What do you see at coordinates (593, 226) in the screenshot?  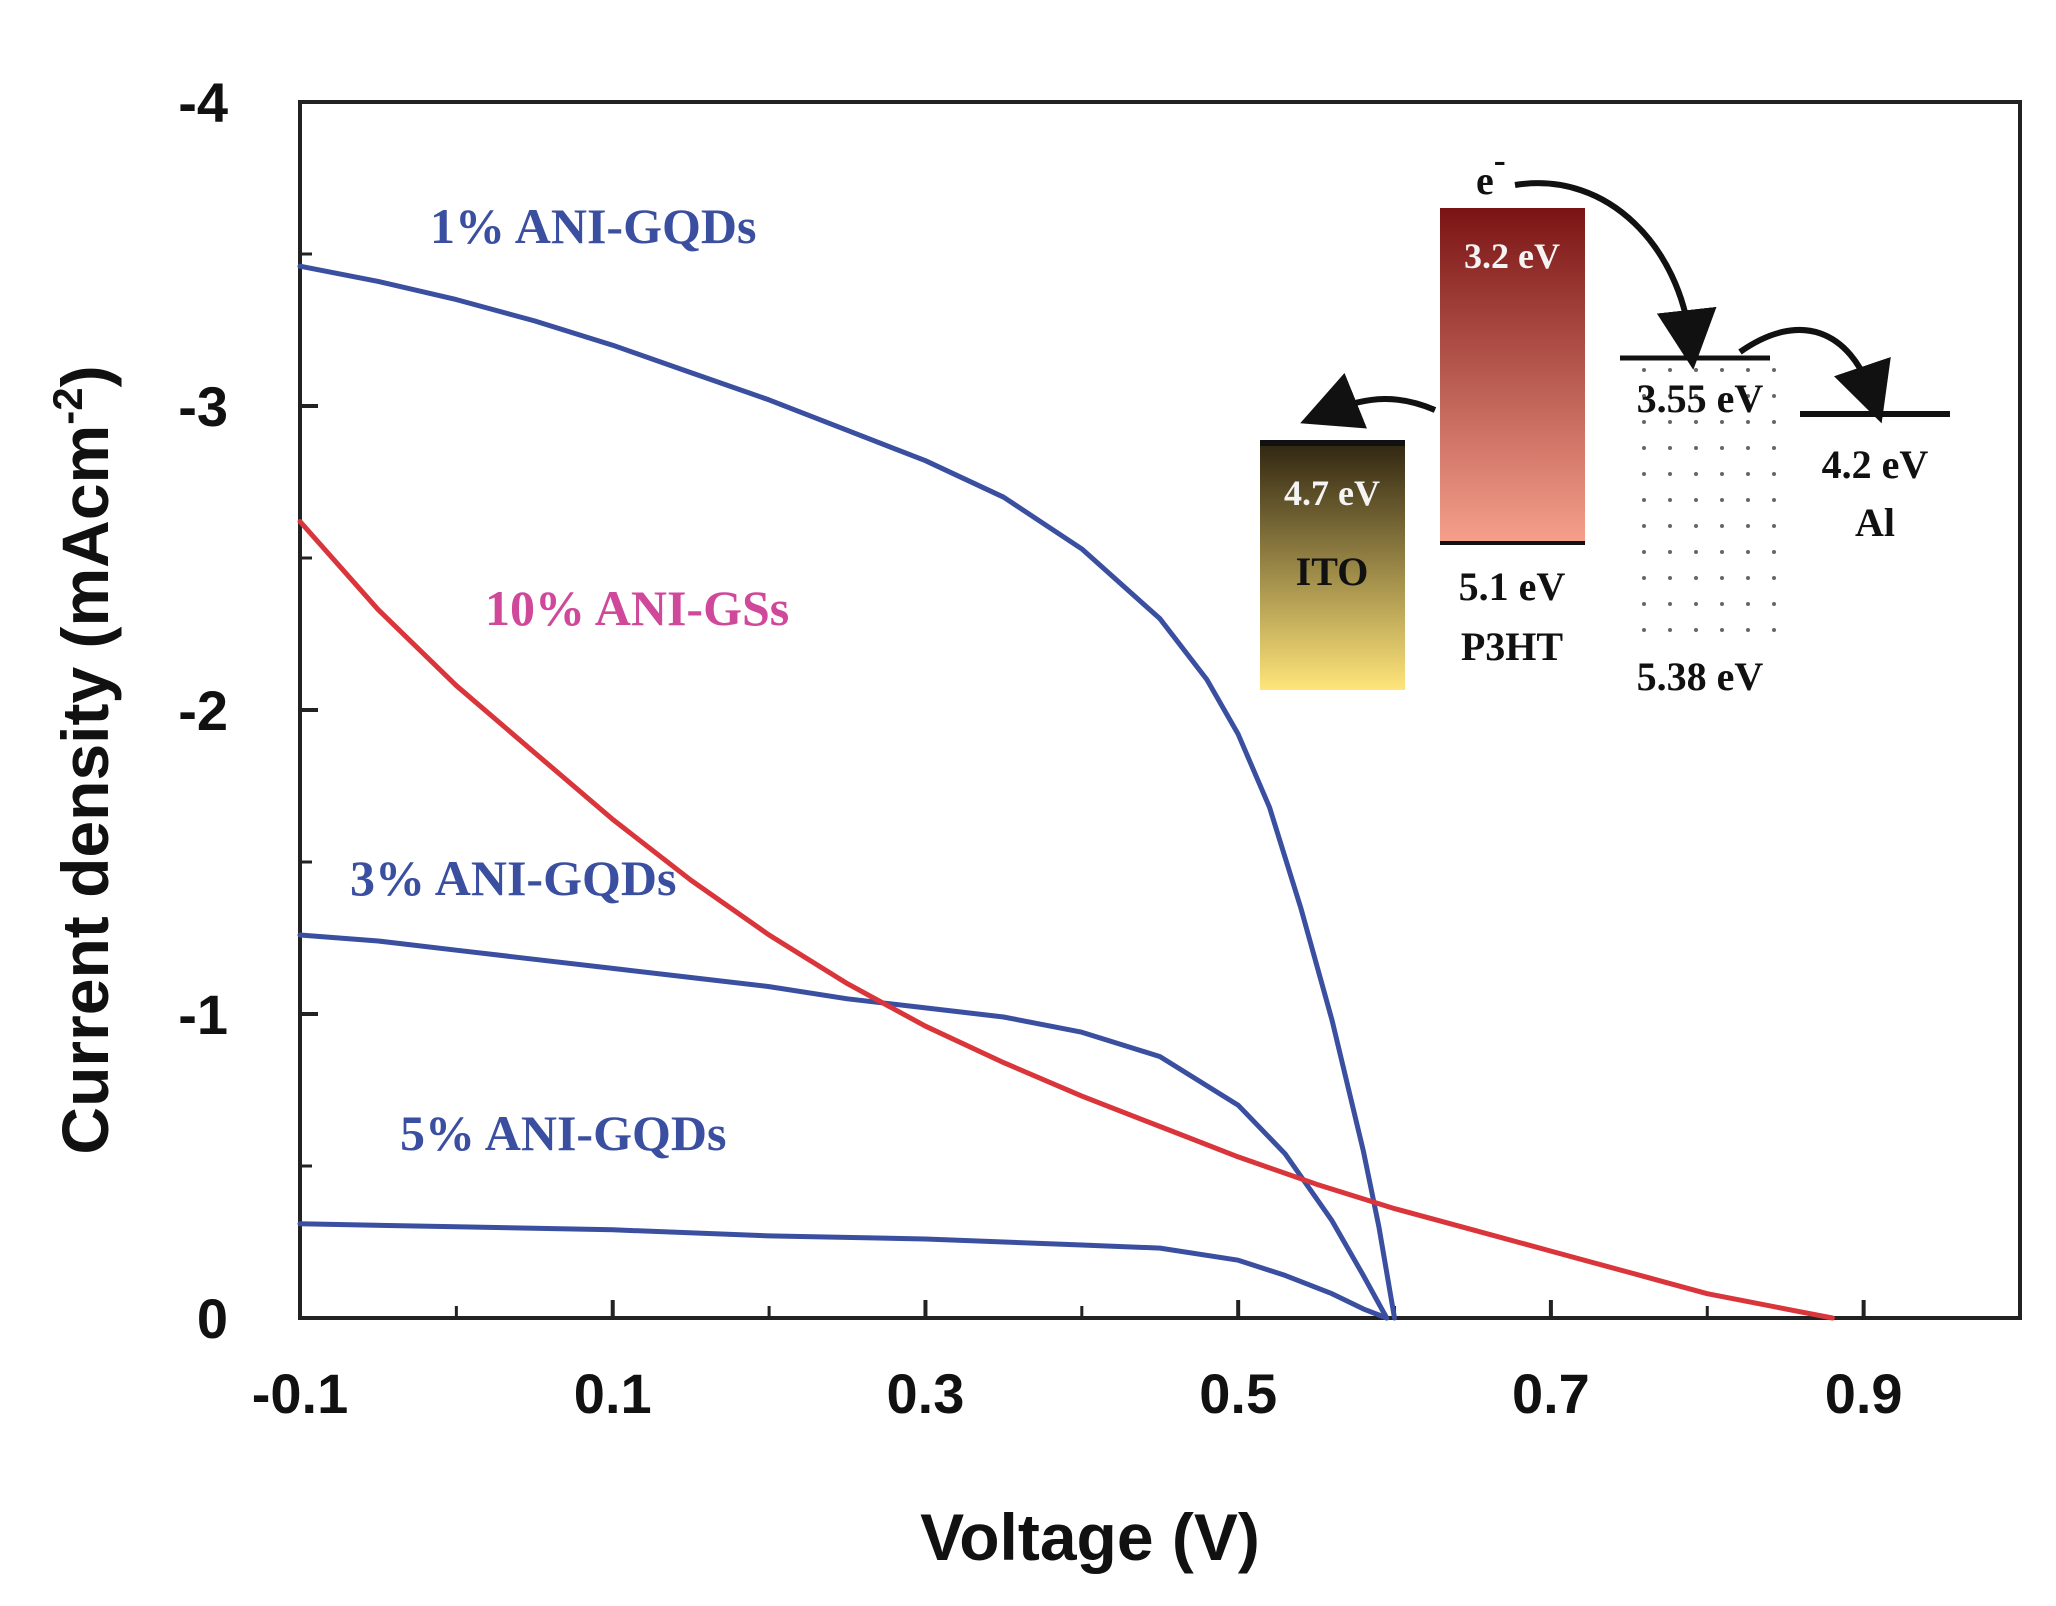 I see `series-label-1pct: 1% ANI-GQDs` at bounding box center [593, 226].